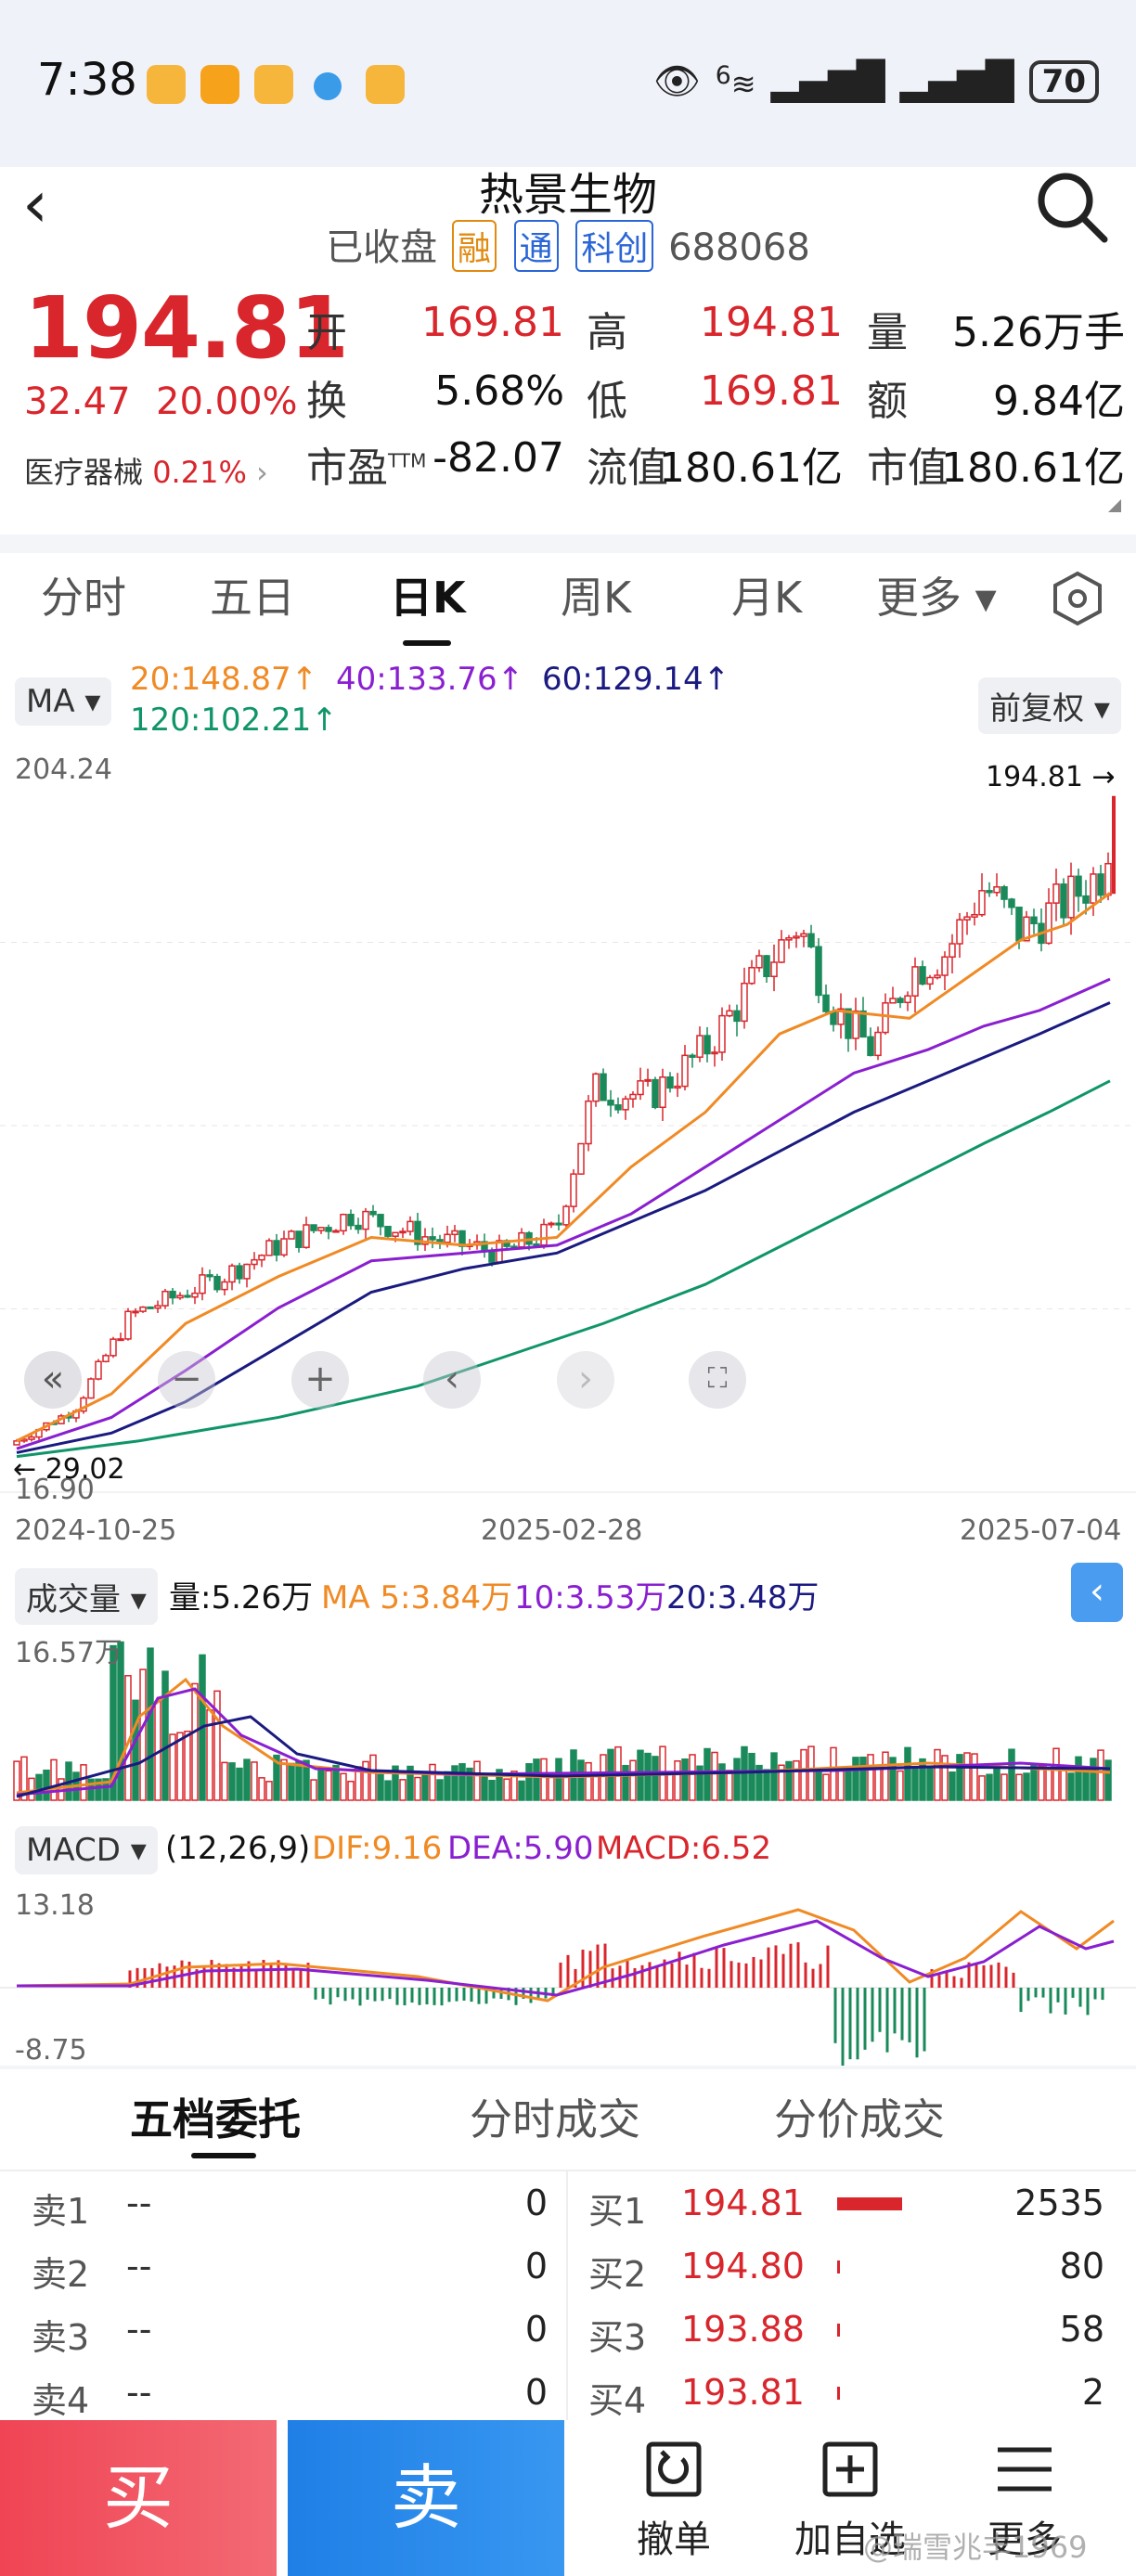 Image resolution: width=1136 pixels, height=2576 pixels. What do you see at coordinates (767, 598) in the screenshot?
I see `tab-period: 月K` at bounding box center [767, 598].